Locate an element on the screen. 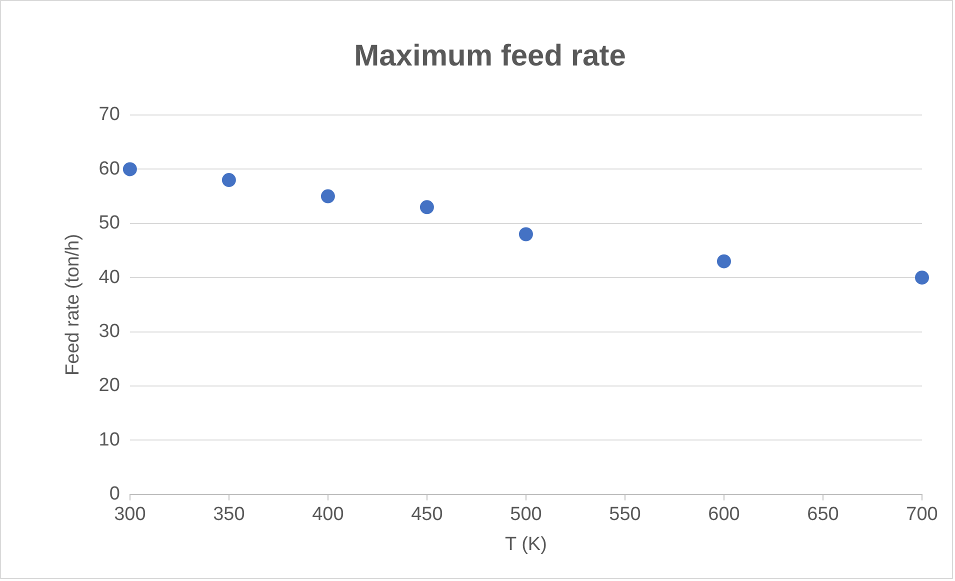  y-tick-label: 50 is located at coordinates (109, 223).